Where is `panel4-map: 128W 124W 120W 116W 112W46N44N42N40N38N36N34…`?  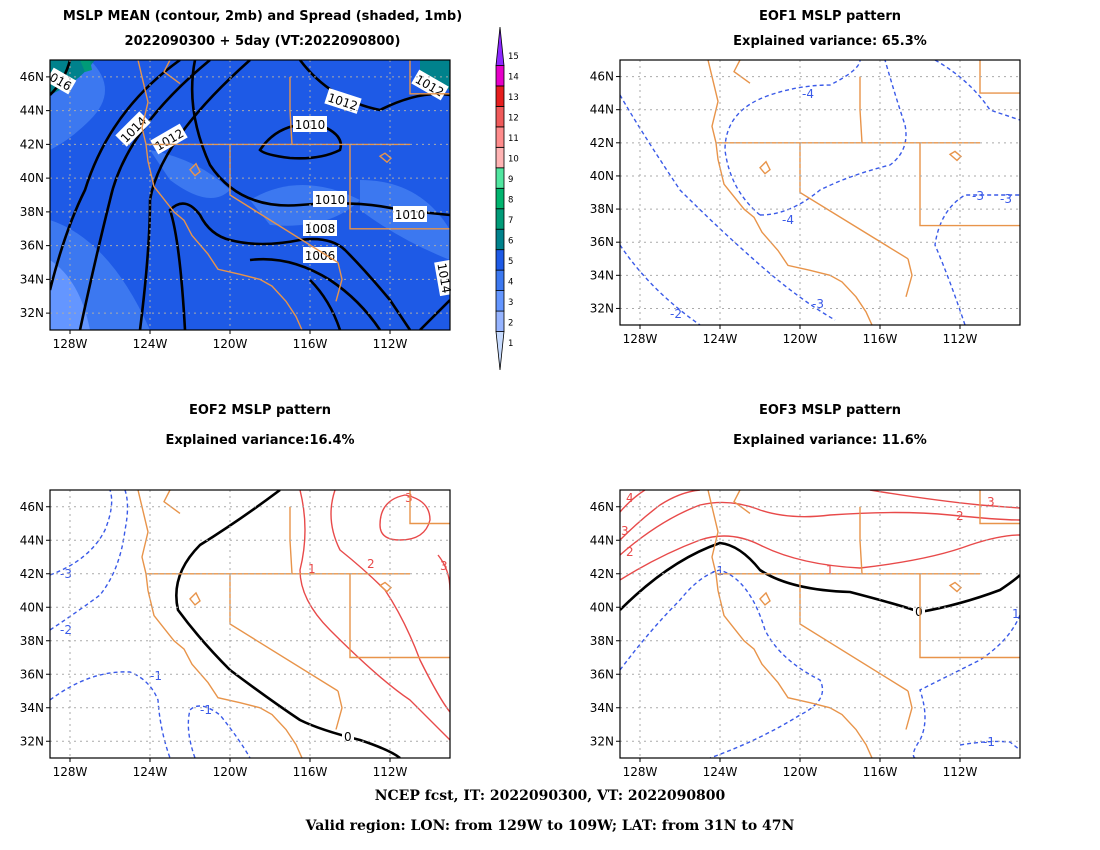
panel4-map: 128W 124W 120W 116W 112W46N44N42N40N38N36N34… is located at coordinates (805, 634).